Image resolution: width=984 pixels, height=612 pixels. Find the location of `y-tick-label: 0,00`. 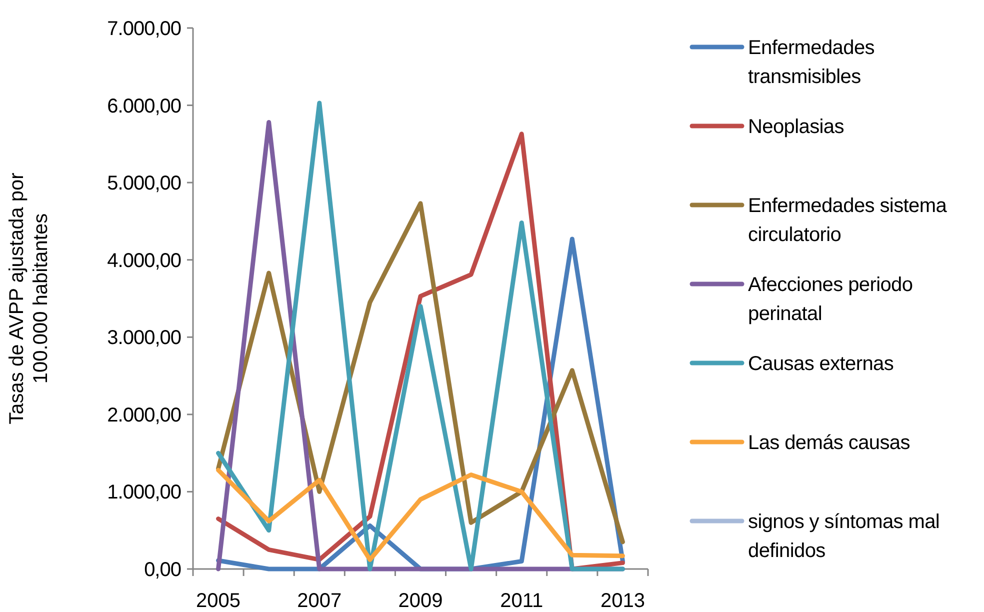

y-tick-label: 0,00 is located at coordinates (163, 570).